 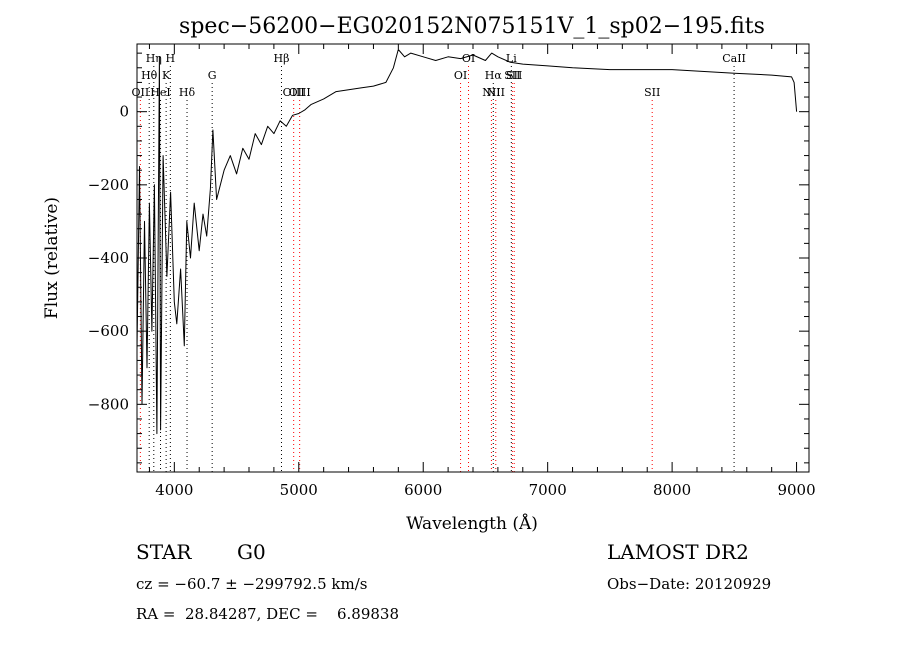 What do you see at coordinates (796, 490) in the screenshot?
I see `x-tick-label: 9000` at bounding box center [796, 490].